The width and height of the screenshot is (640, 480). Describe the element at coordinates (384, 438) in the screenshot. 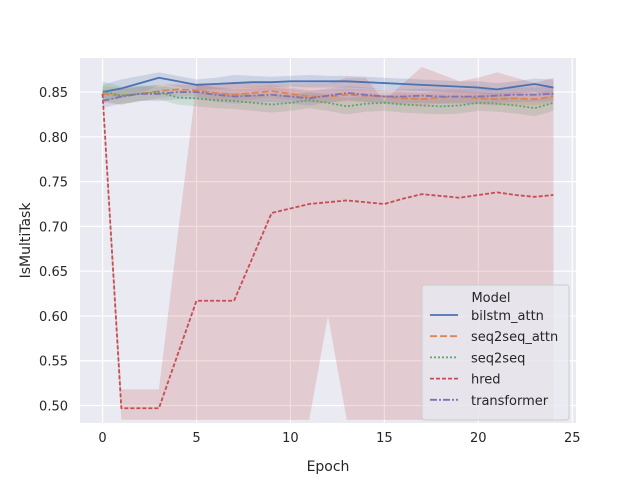

I see `x-tick-label: 15` at that location.